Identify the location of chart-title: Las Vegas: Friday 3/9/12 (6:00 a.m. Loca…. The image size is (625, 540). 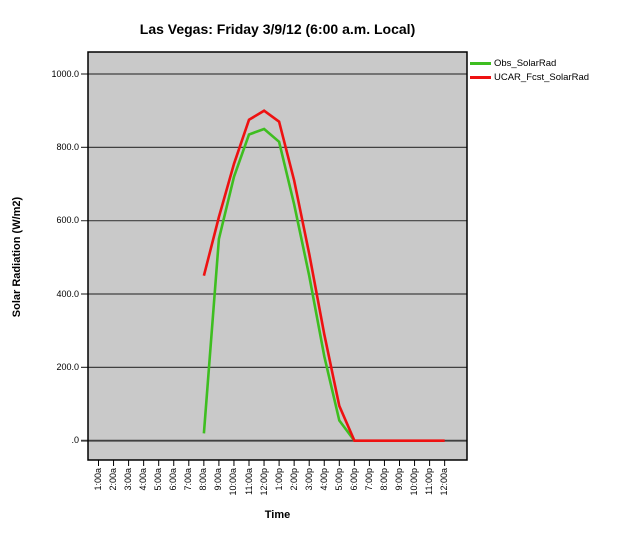
(277, 29).